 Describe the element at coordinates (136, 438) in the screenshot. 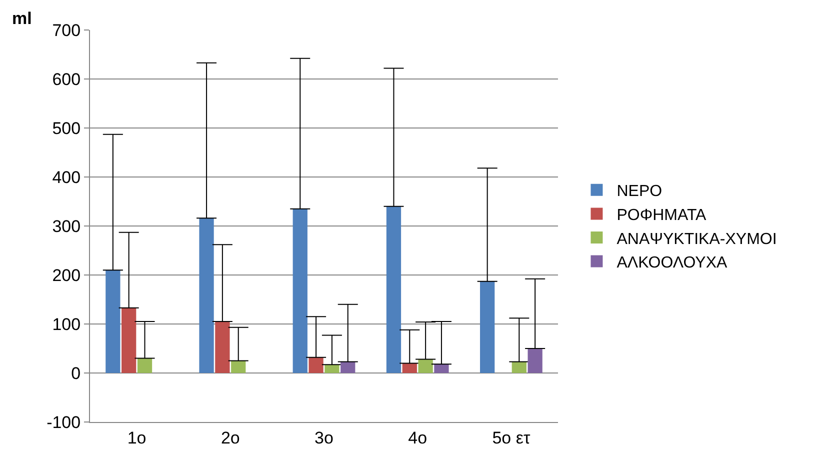

I see `x-tick-label: 1ο` at that location.